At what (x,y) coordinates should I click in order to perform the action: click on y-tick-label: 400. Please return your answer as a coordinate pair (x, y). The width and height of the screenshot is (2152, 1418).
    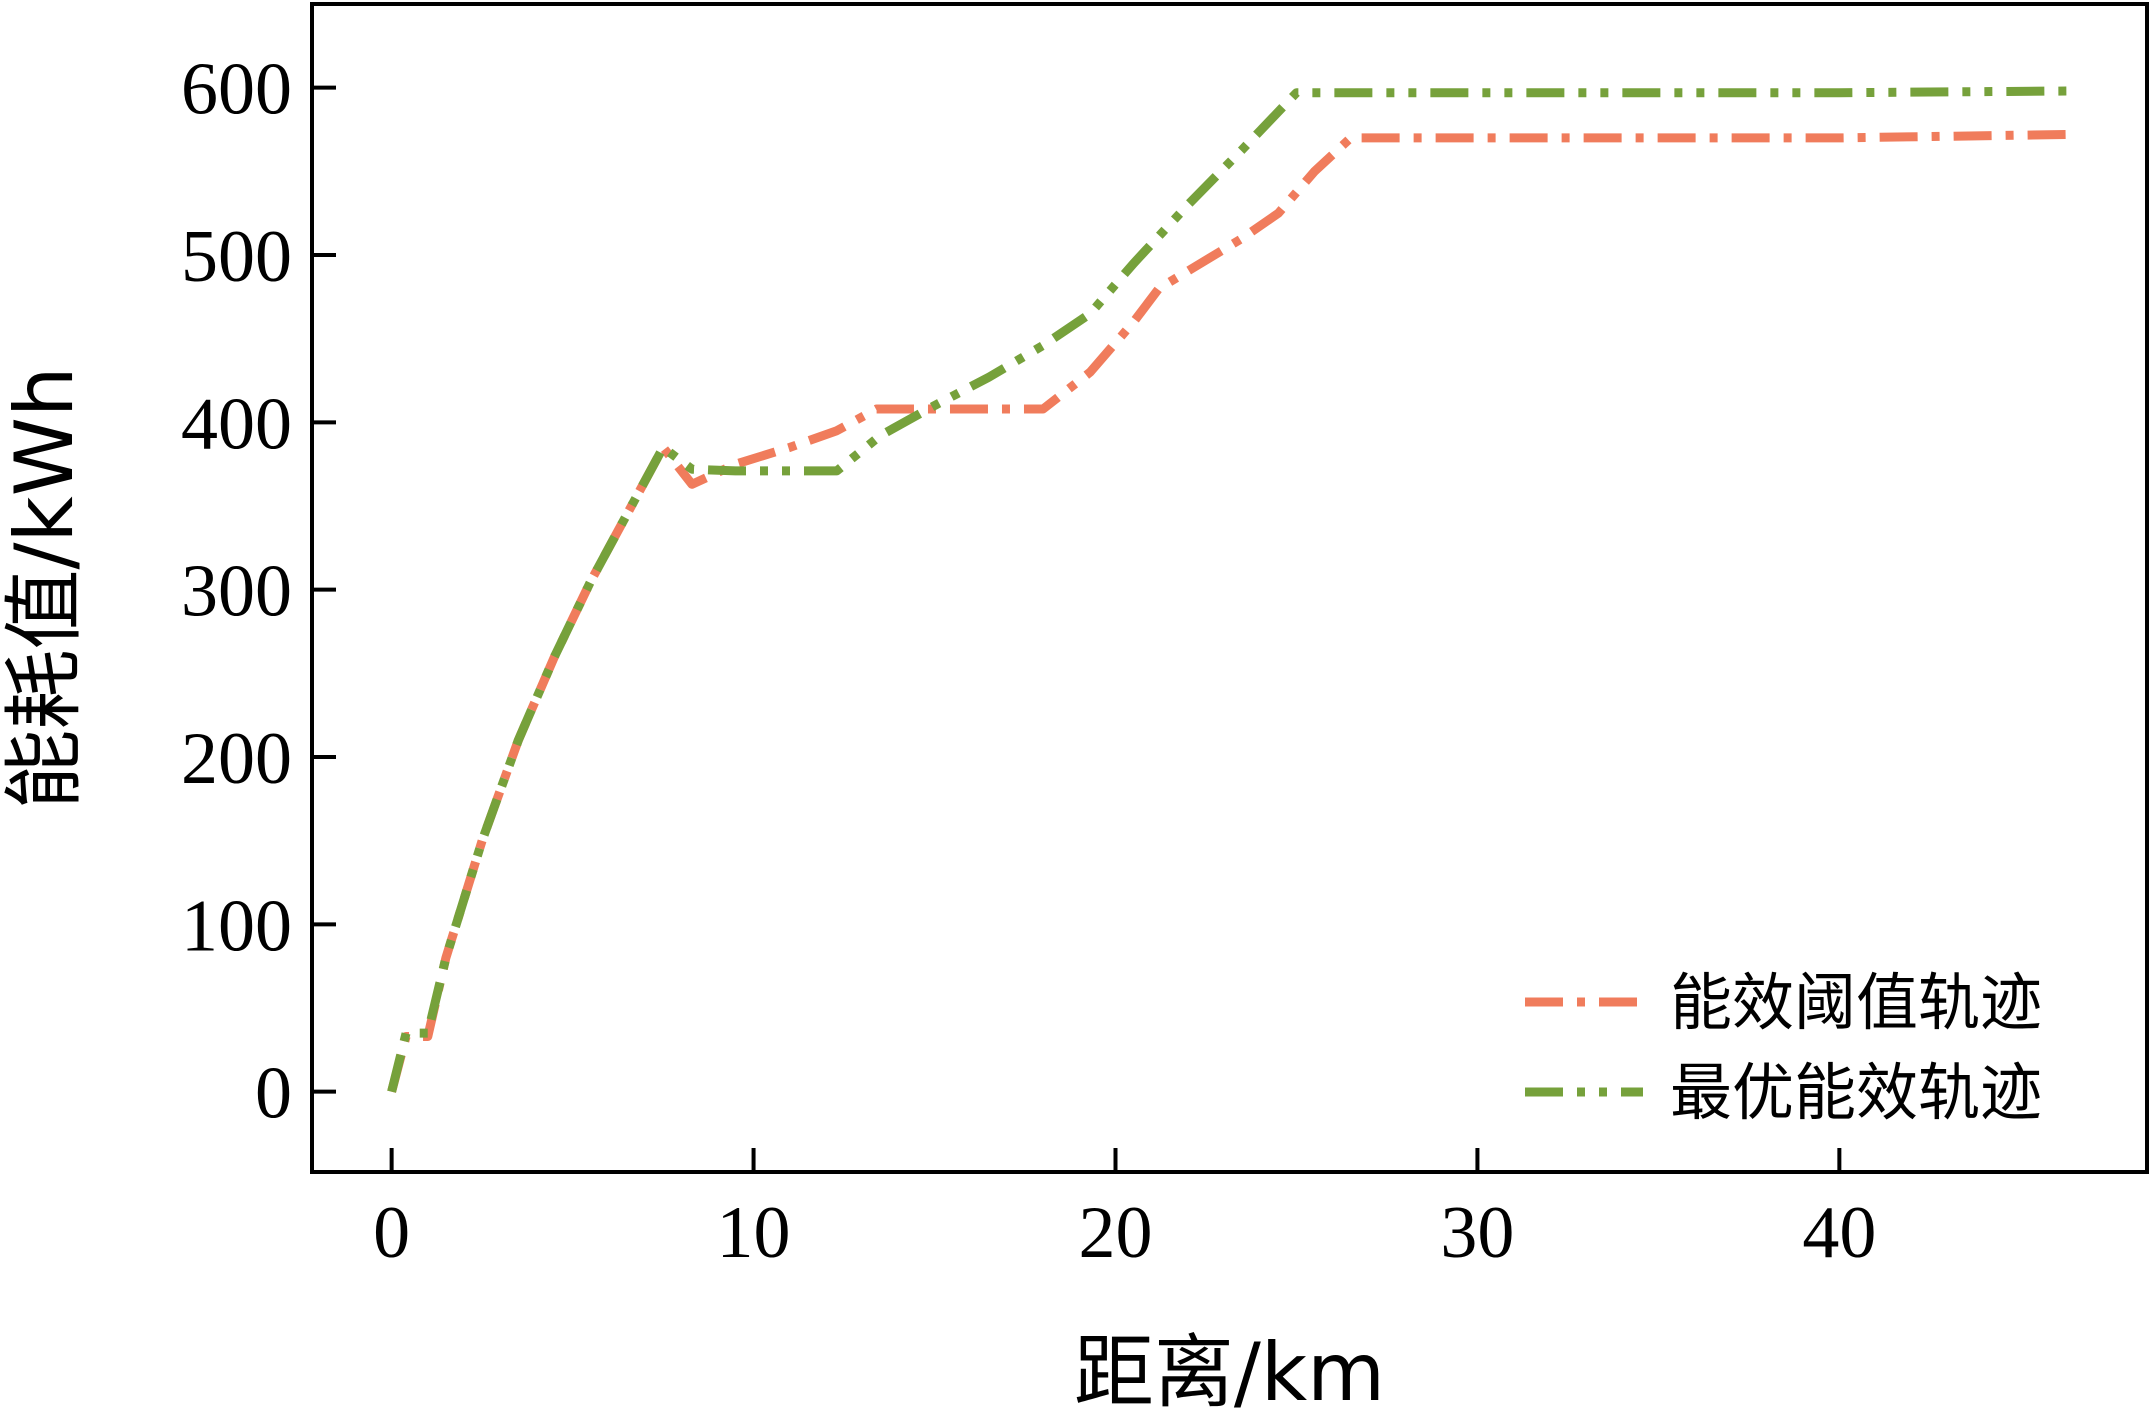
    Looking at the image, I should click on (236, 424).